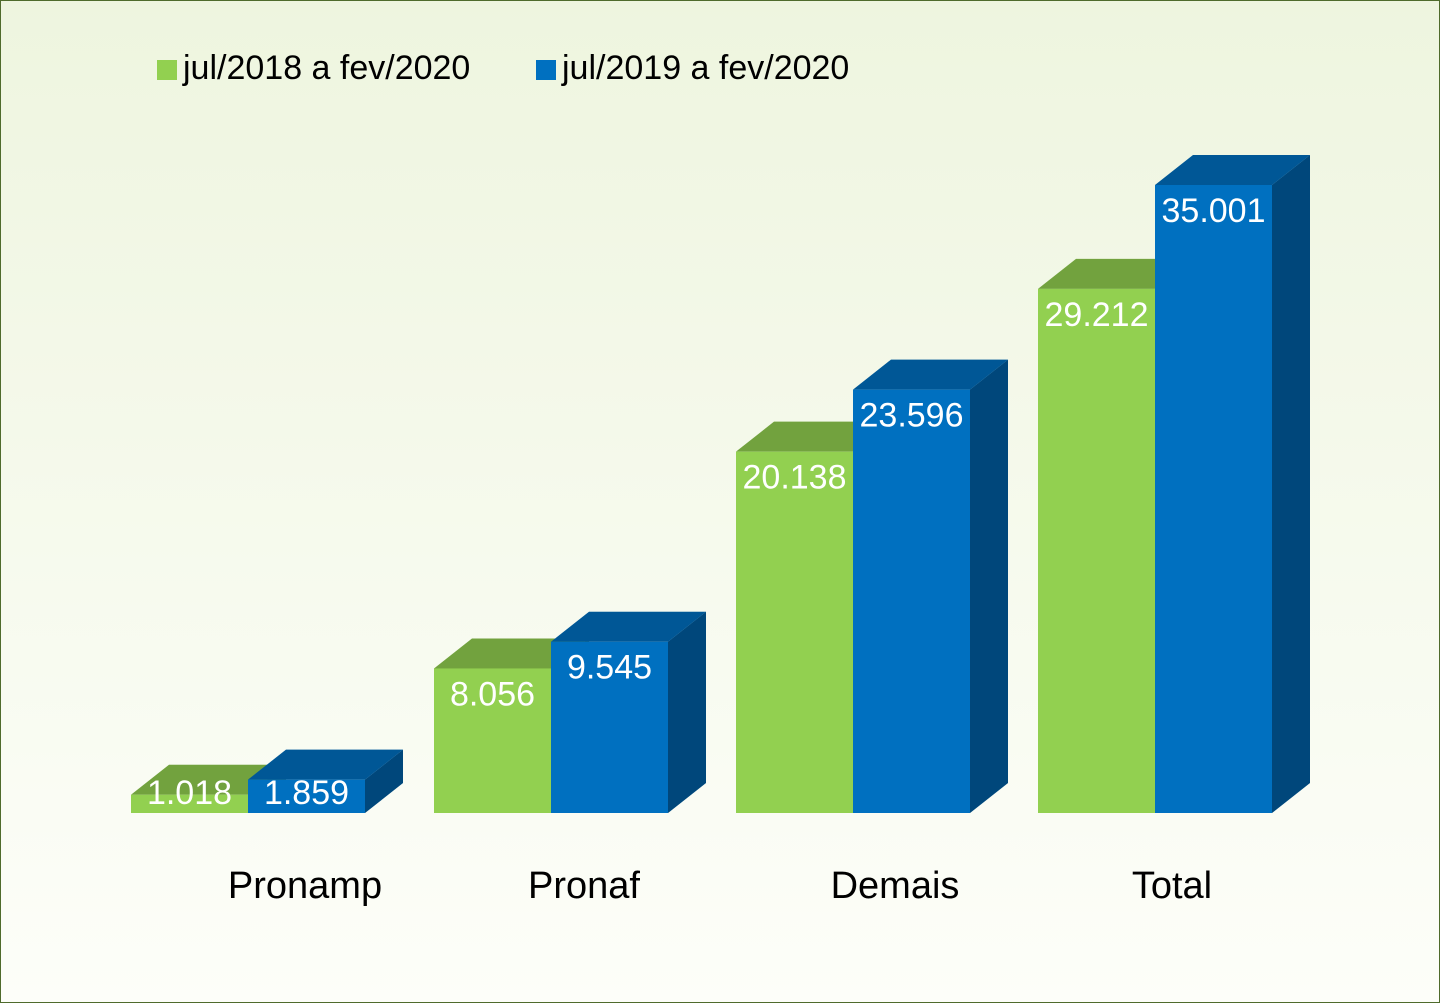 This screenshot has height=1003, width=1440. What do you see at coordinates (895, 886) in the screenshot?
I see `x-tick-label: Demais` at bounding box center [895, 886].